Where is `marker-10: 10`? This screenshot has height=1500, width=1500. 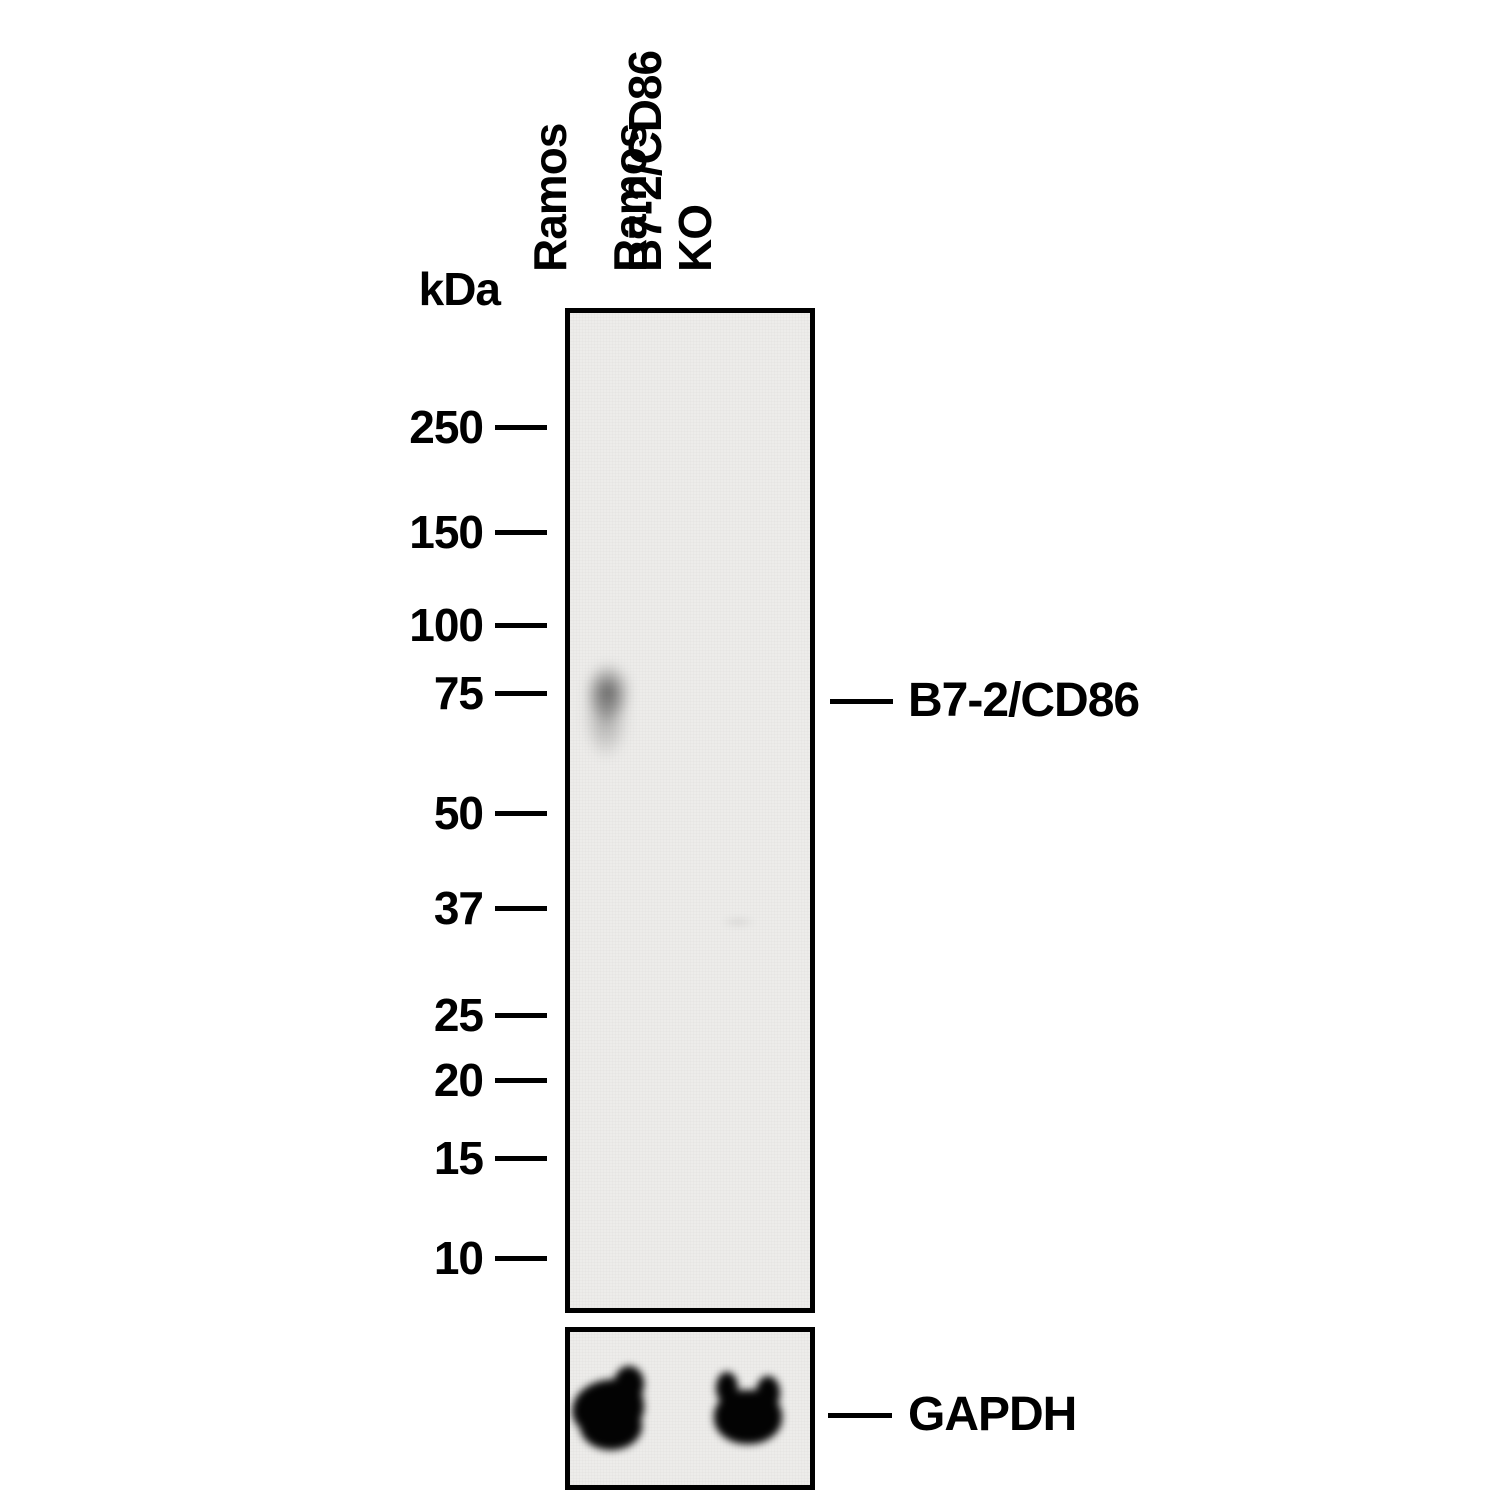
marker-10: 10 is located at coordinates (282, 1258).